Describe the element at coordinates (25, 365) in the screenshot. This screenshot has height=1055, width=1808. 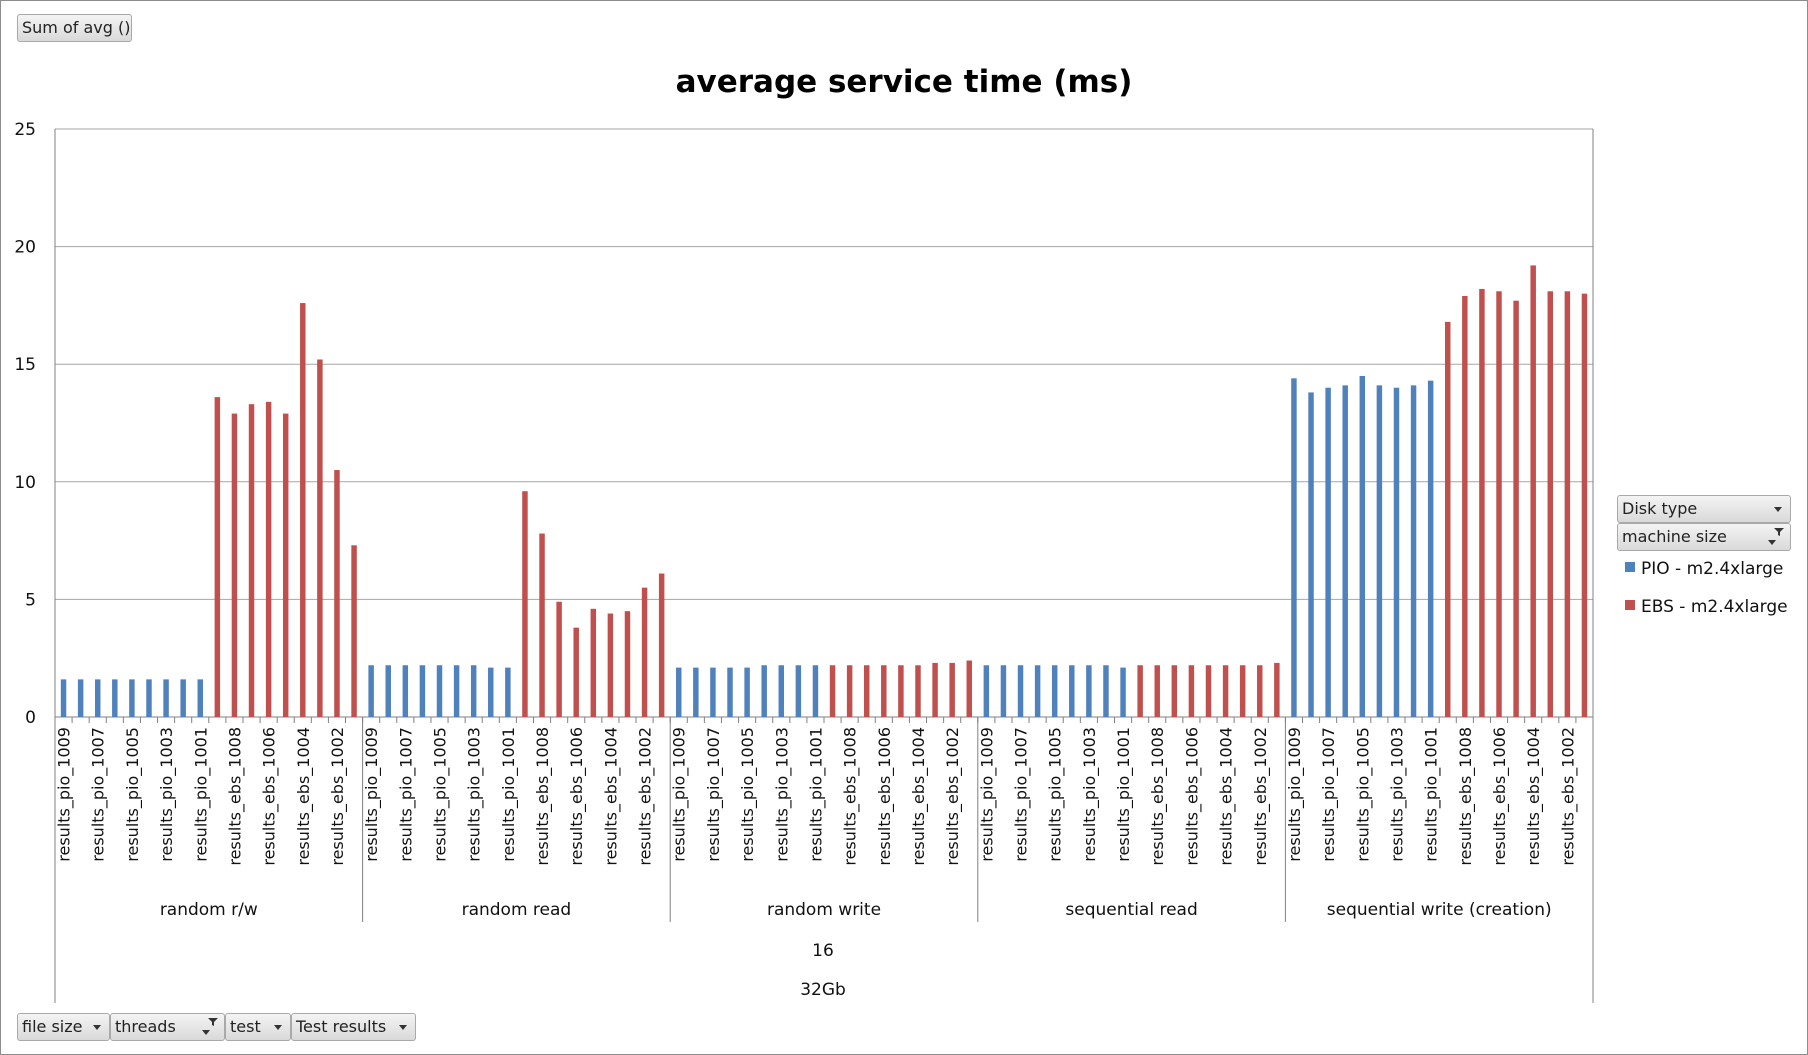
I see `y-tick-label: 15` at that location.